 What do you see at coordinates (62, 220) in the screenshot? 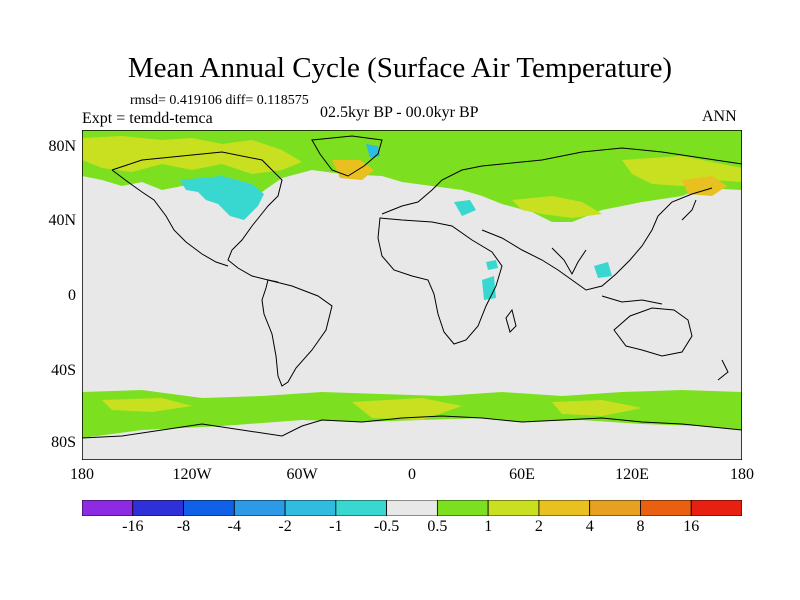
I see `lat-label-40n: 40N` at bounding box center [62, 220].